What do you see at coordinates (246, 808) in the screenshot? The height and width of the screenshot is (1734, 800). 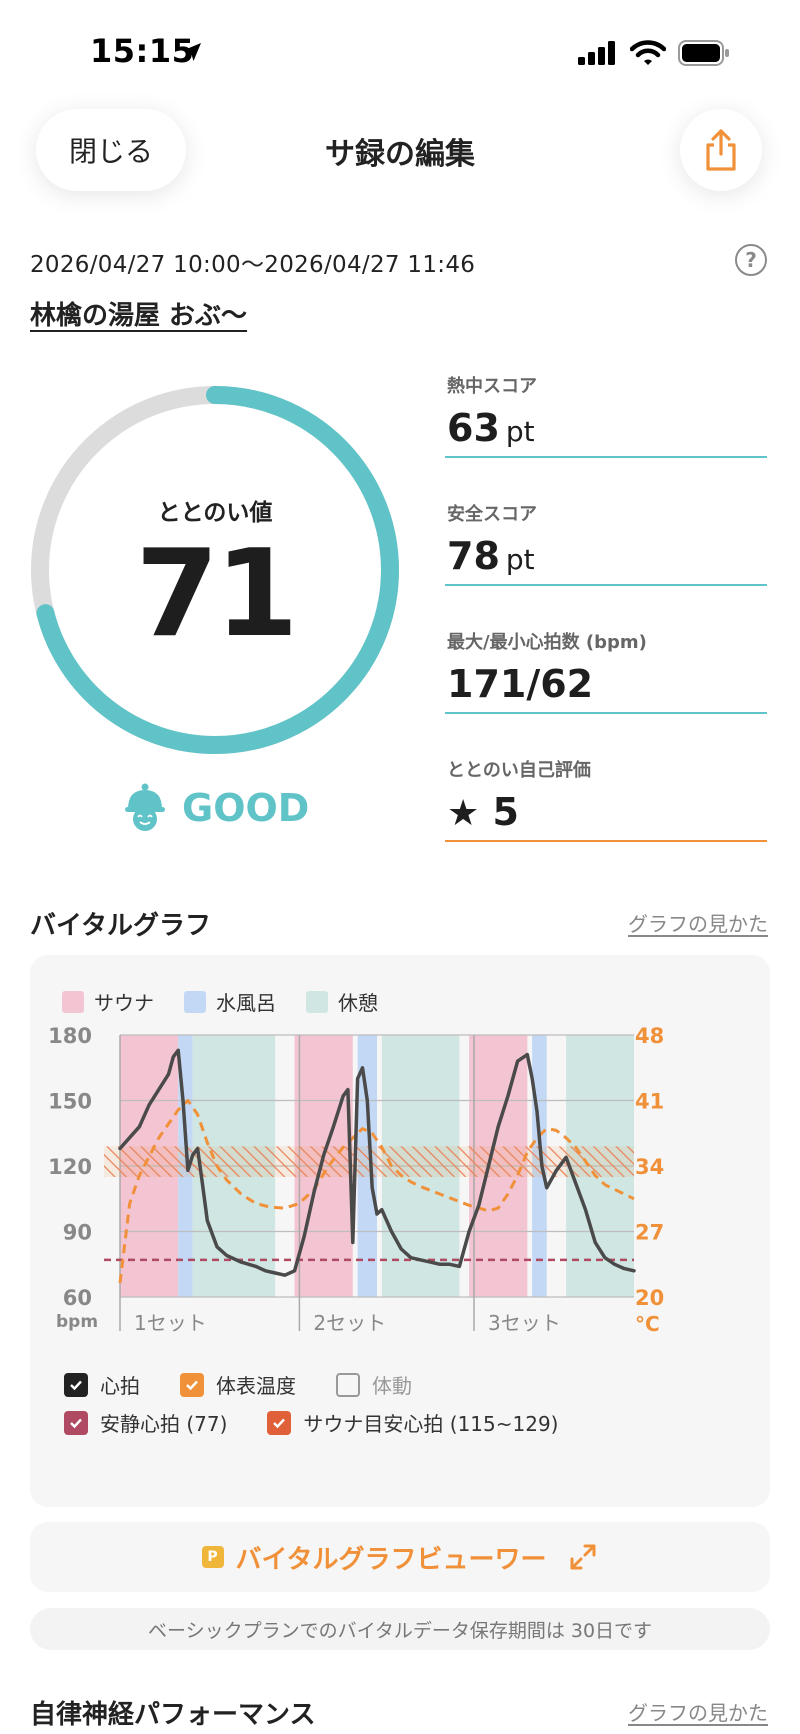 I see `rating-text: GOOD` at bounding box center [246, 808].